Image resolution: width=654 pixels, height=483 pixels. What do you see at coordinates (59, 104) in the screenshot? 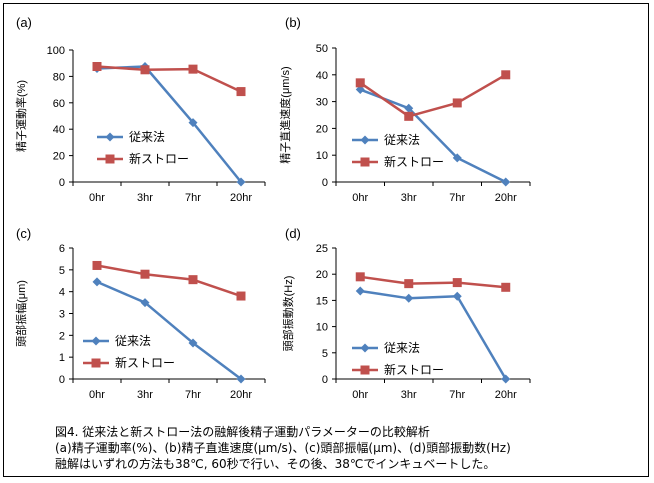
I see `y-tick-label: 60` at bounding box center [59, 104].